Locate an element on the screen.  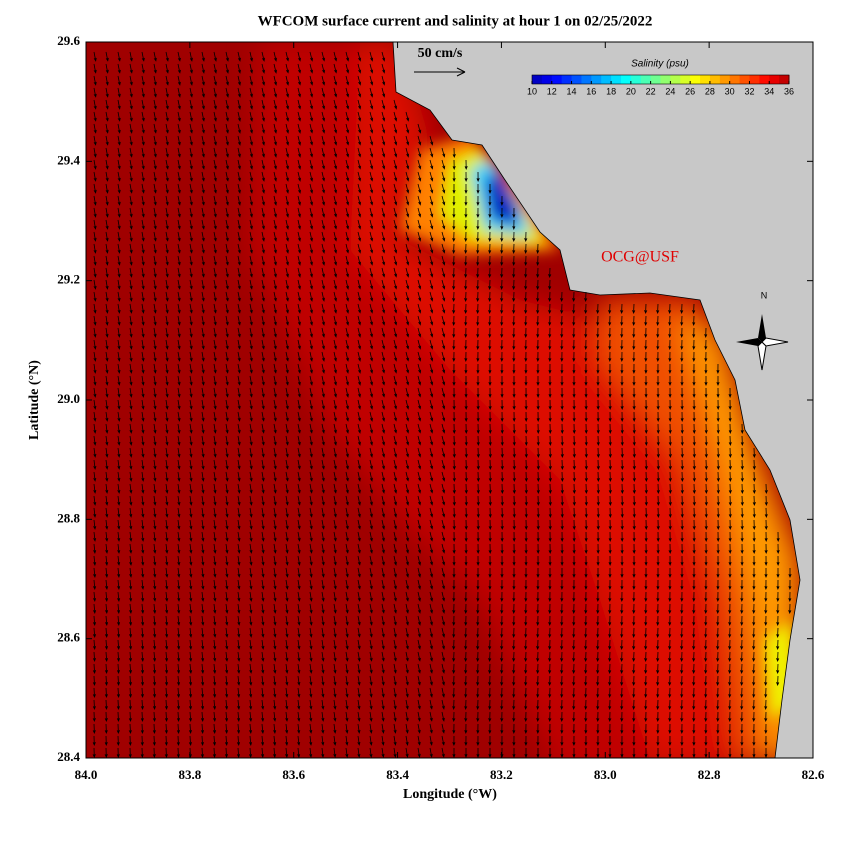
x-tick-label: 83.2 is located at coordinates (501, 774).